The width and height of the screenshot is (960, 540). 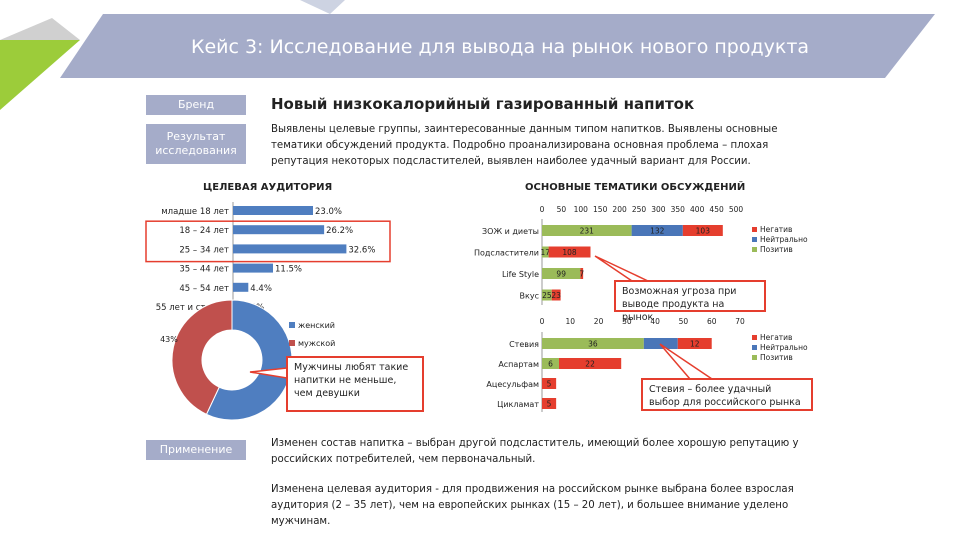 I want to click on sweeteners-value-label: 5, so click(x=549, y=404).